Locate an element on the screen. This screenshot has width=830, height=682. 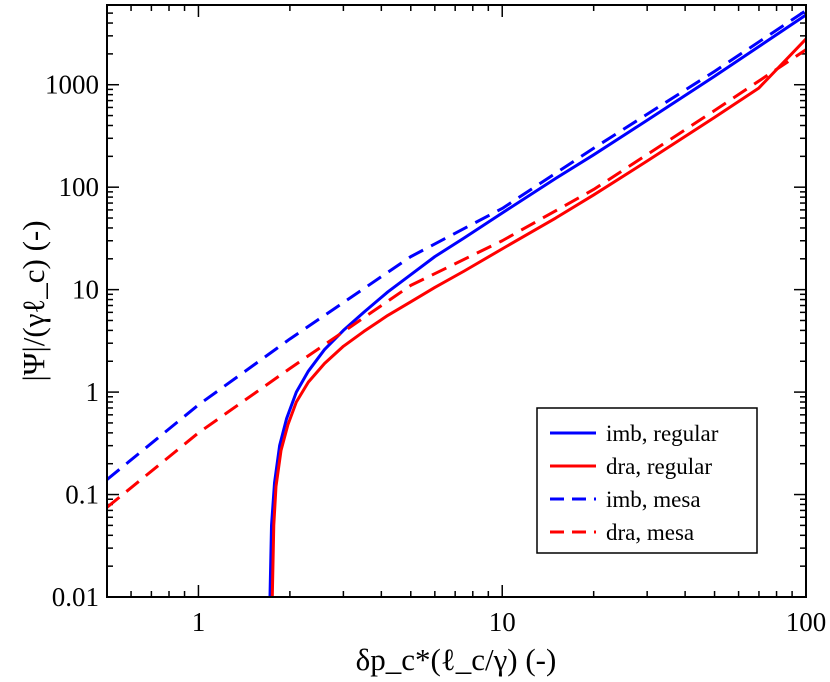
y-tick-label: 0.01 is located at coordinates (75, 597).